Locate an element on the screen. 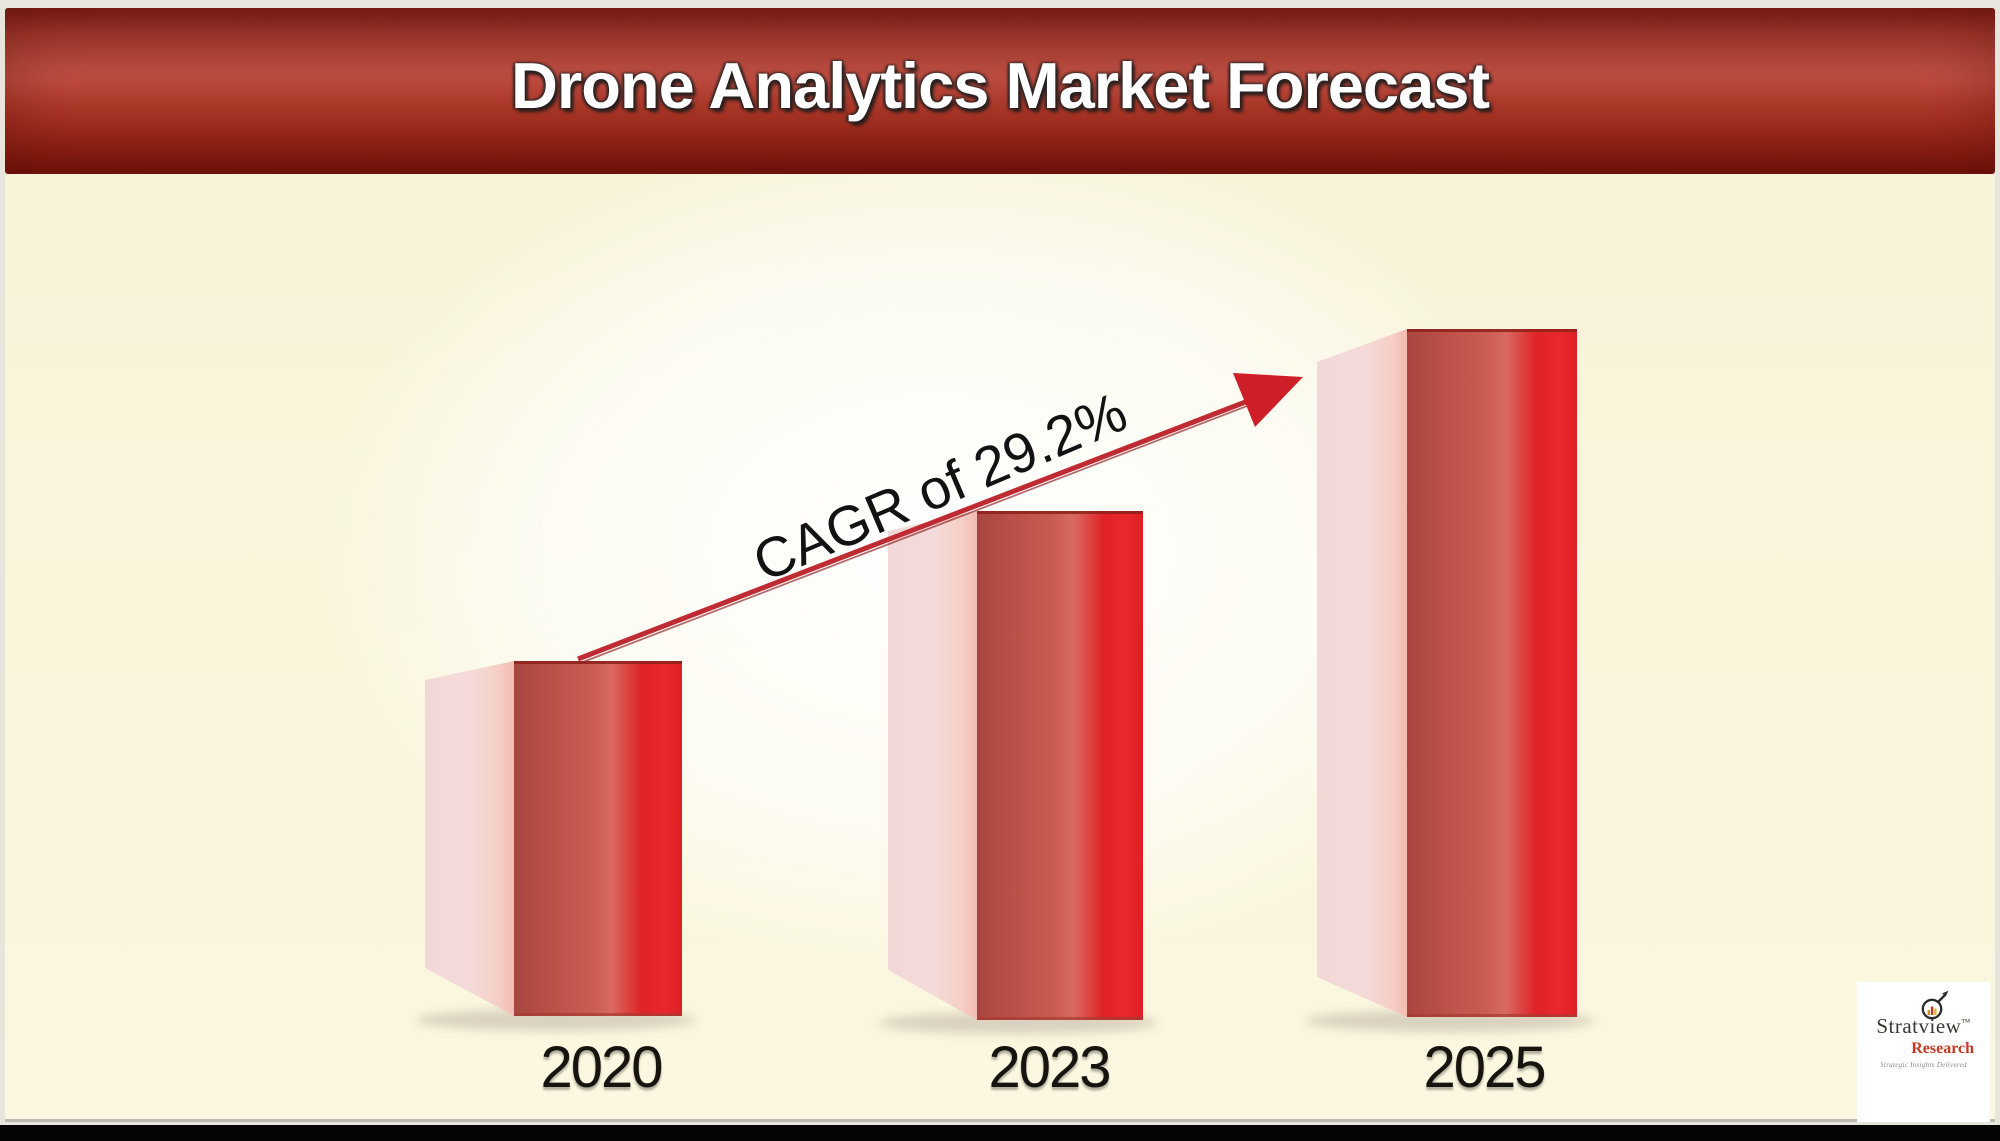  bar-2020 is located at coordinates (556, 846).